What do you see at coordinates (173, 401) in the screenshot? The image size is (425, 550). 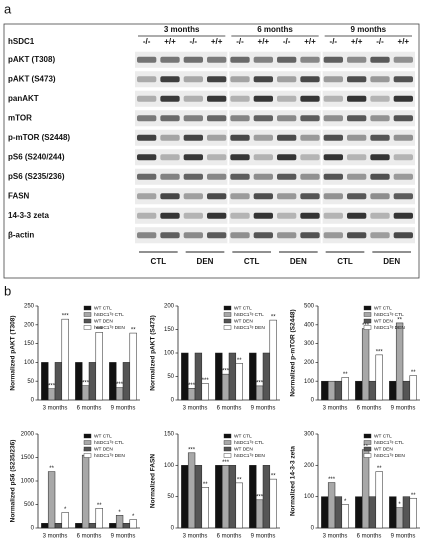 I see `y-tick-label: 0` at bounding box center [173, 401].